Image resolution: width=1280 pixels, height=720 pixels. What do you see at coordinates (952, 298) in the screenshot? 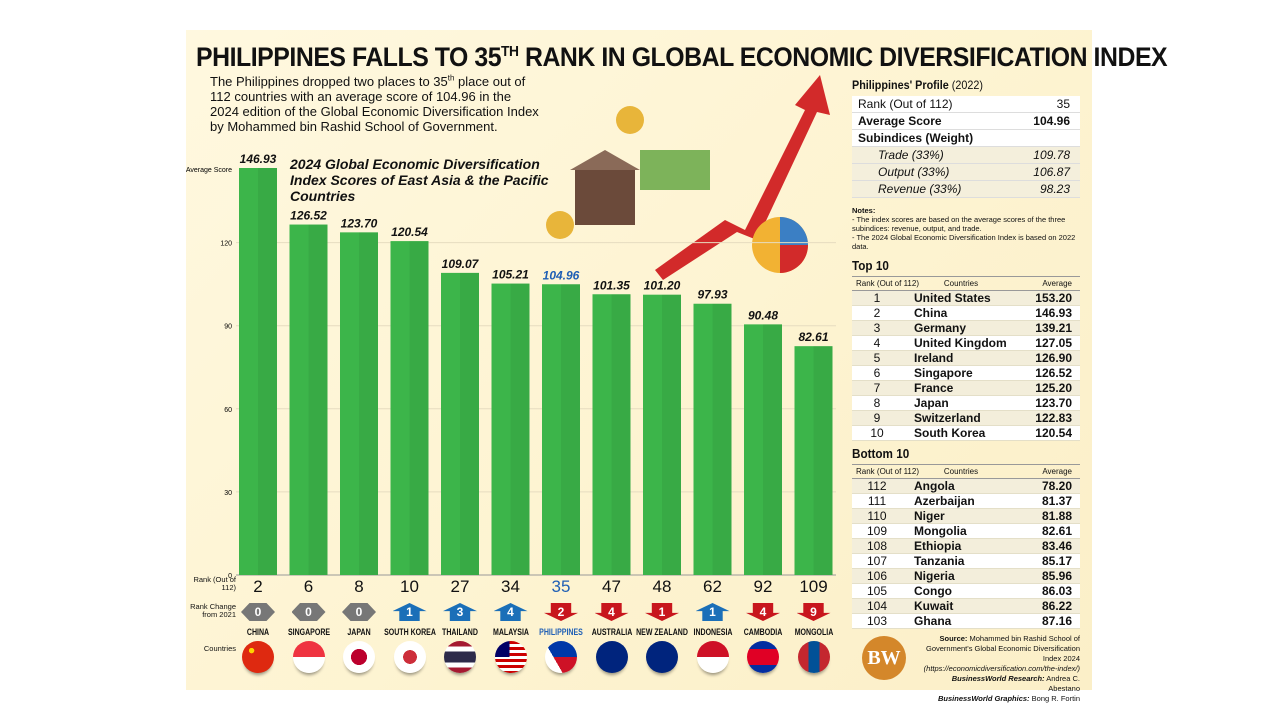
I see `table-cell: United States` at bounding box center [952, 298].